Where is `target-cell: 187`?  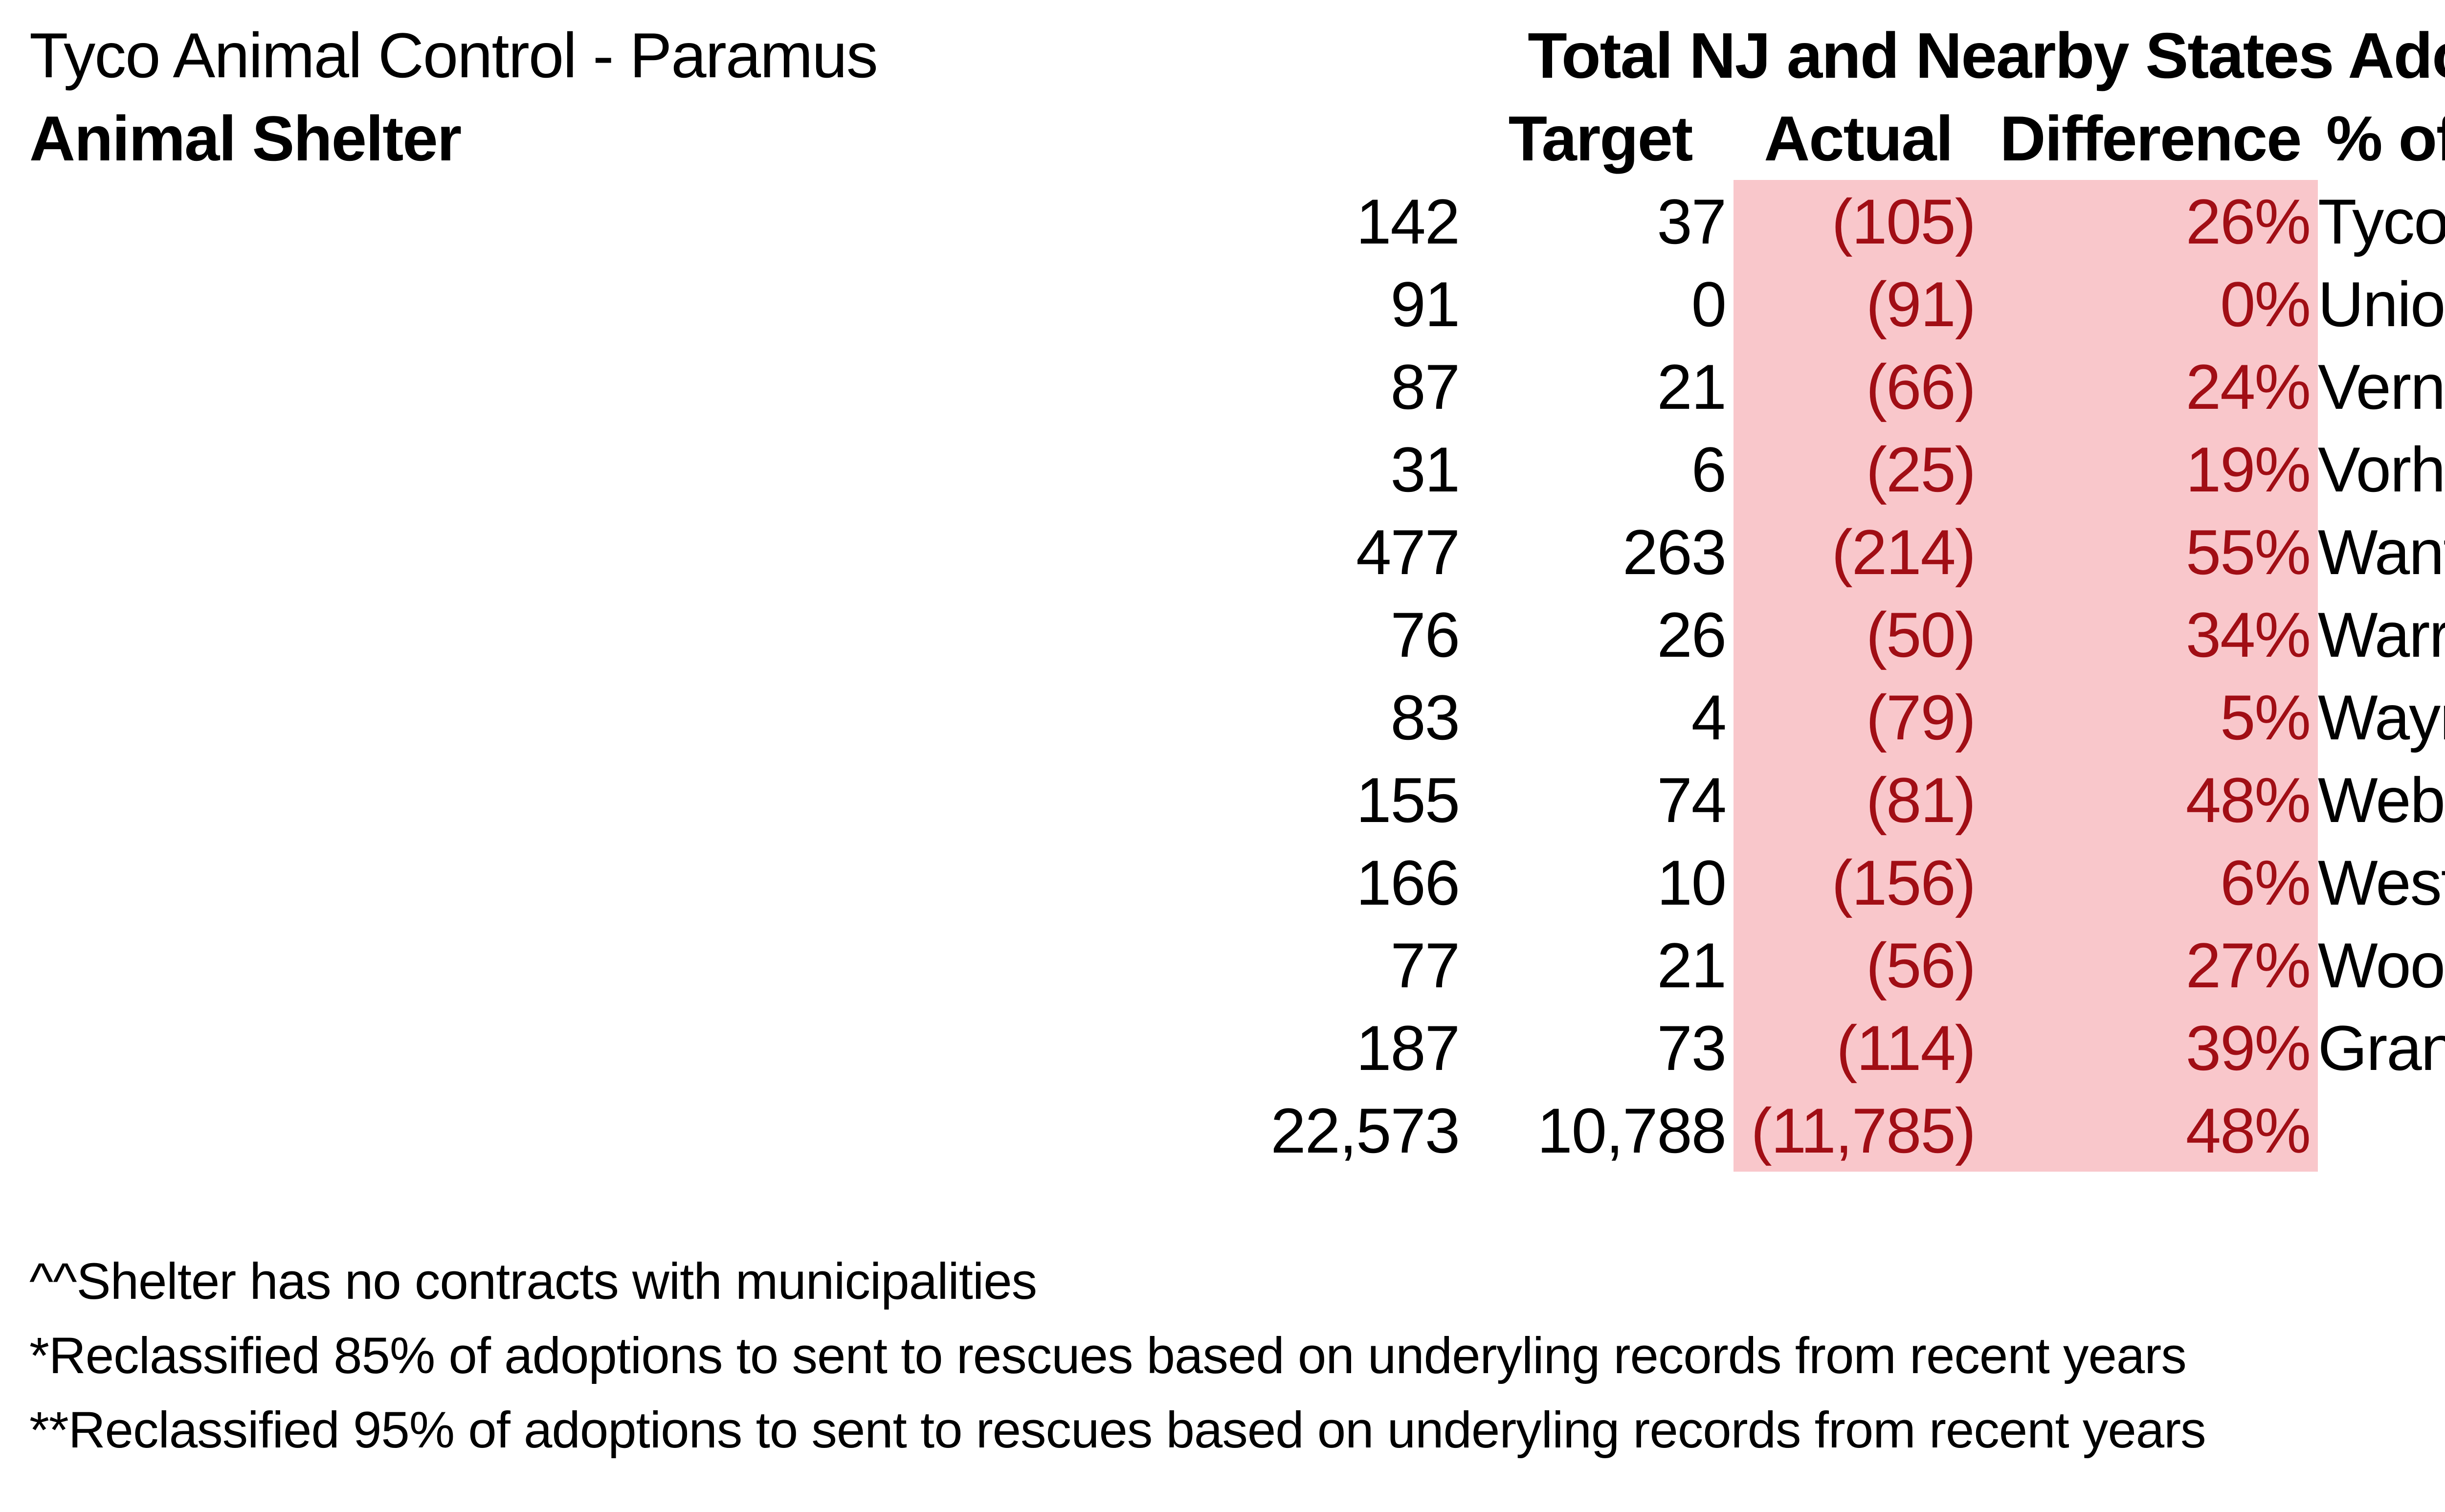
target-cell: 187 is located at coordinates (1408, 1048).